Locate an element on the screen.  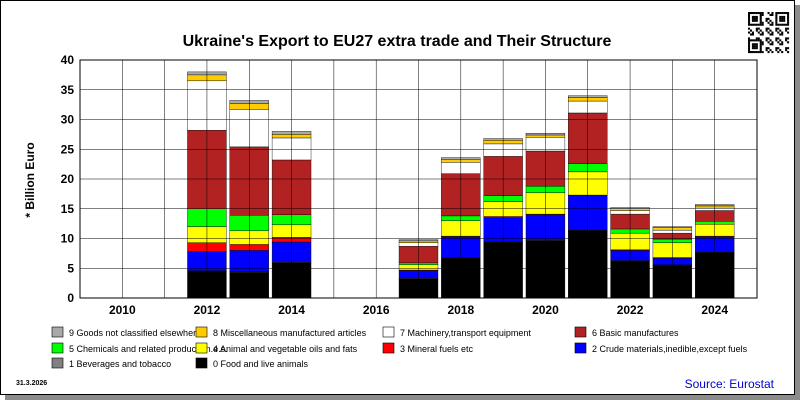
legend-item: 3 Mineral fuels etc is located at coordinates (428, 348).